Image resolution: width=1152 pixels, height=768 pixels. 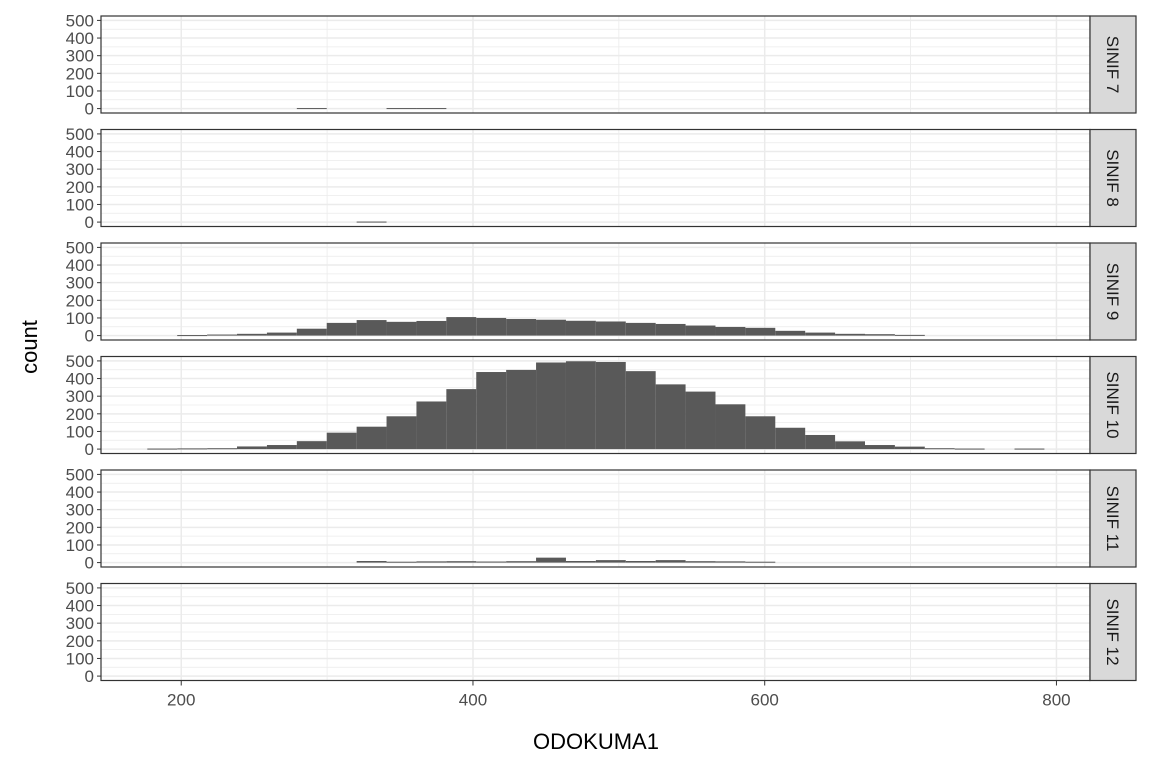 I want to click on facet-strip-label: SINIF 8, so click(x=1112, y=178).